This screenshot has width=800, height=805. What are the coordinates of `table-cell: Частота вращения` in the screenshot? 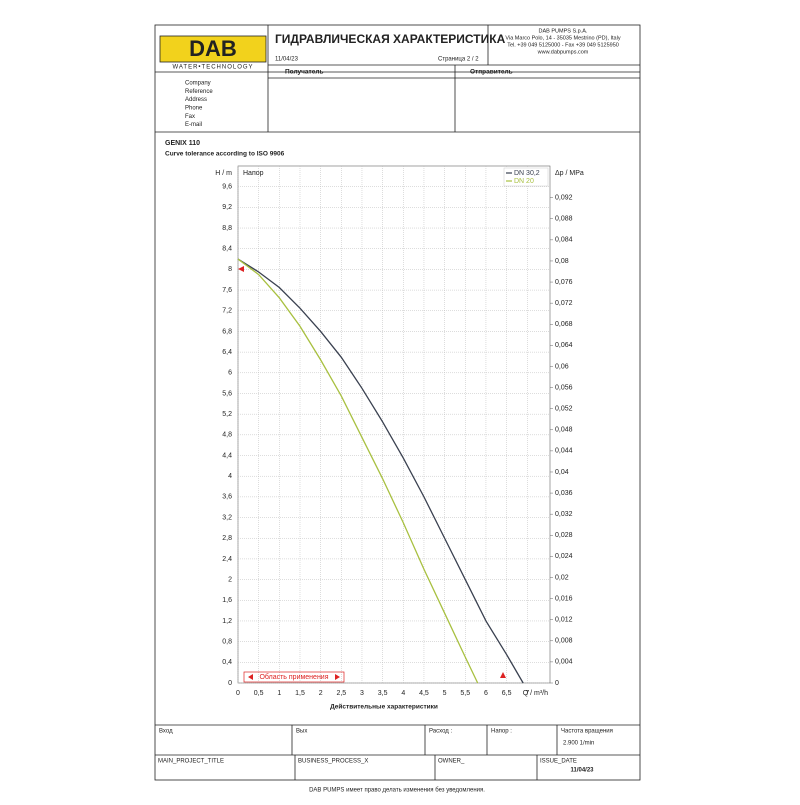 It's located at (587, 732).